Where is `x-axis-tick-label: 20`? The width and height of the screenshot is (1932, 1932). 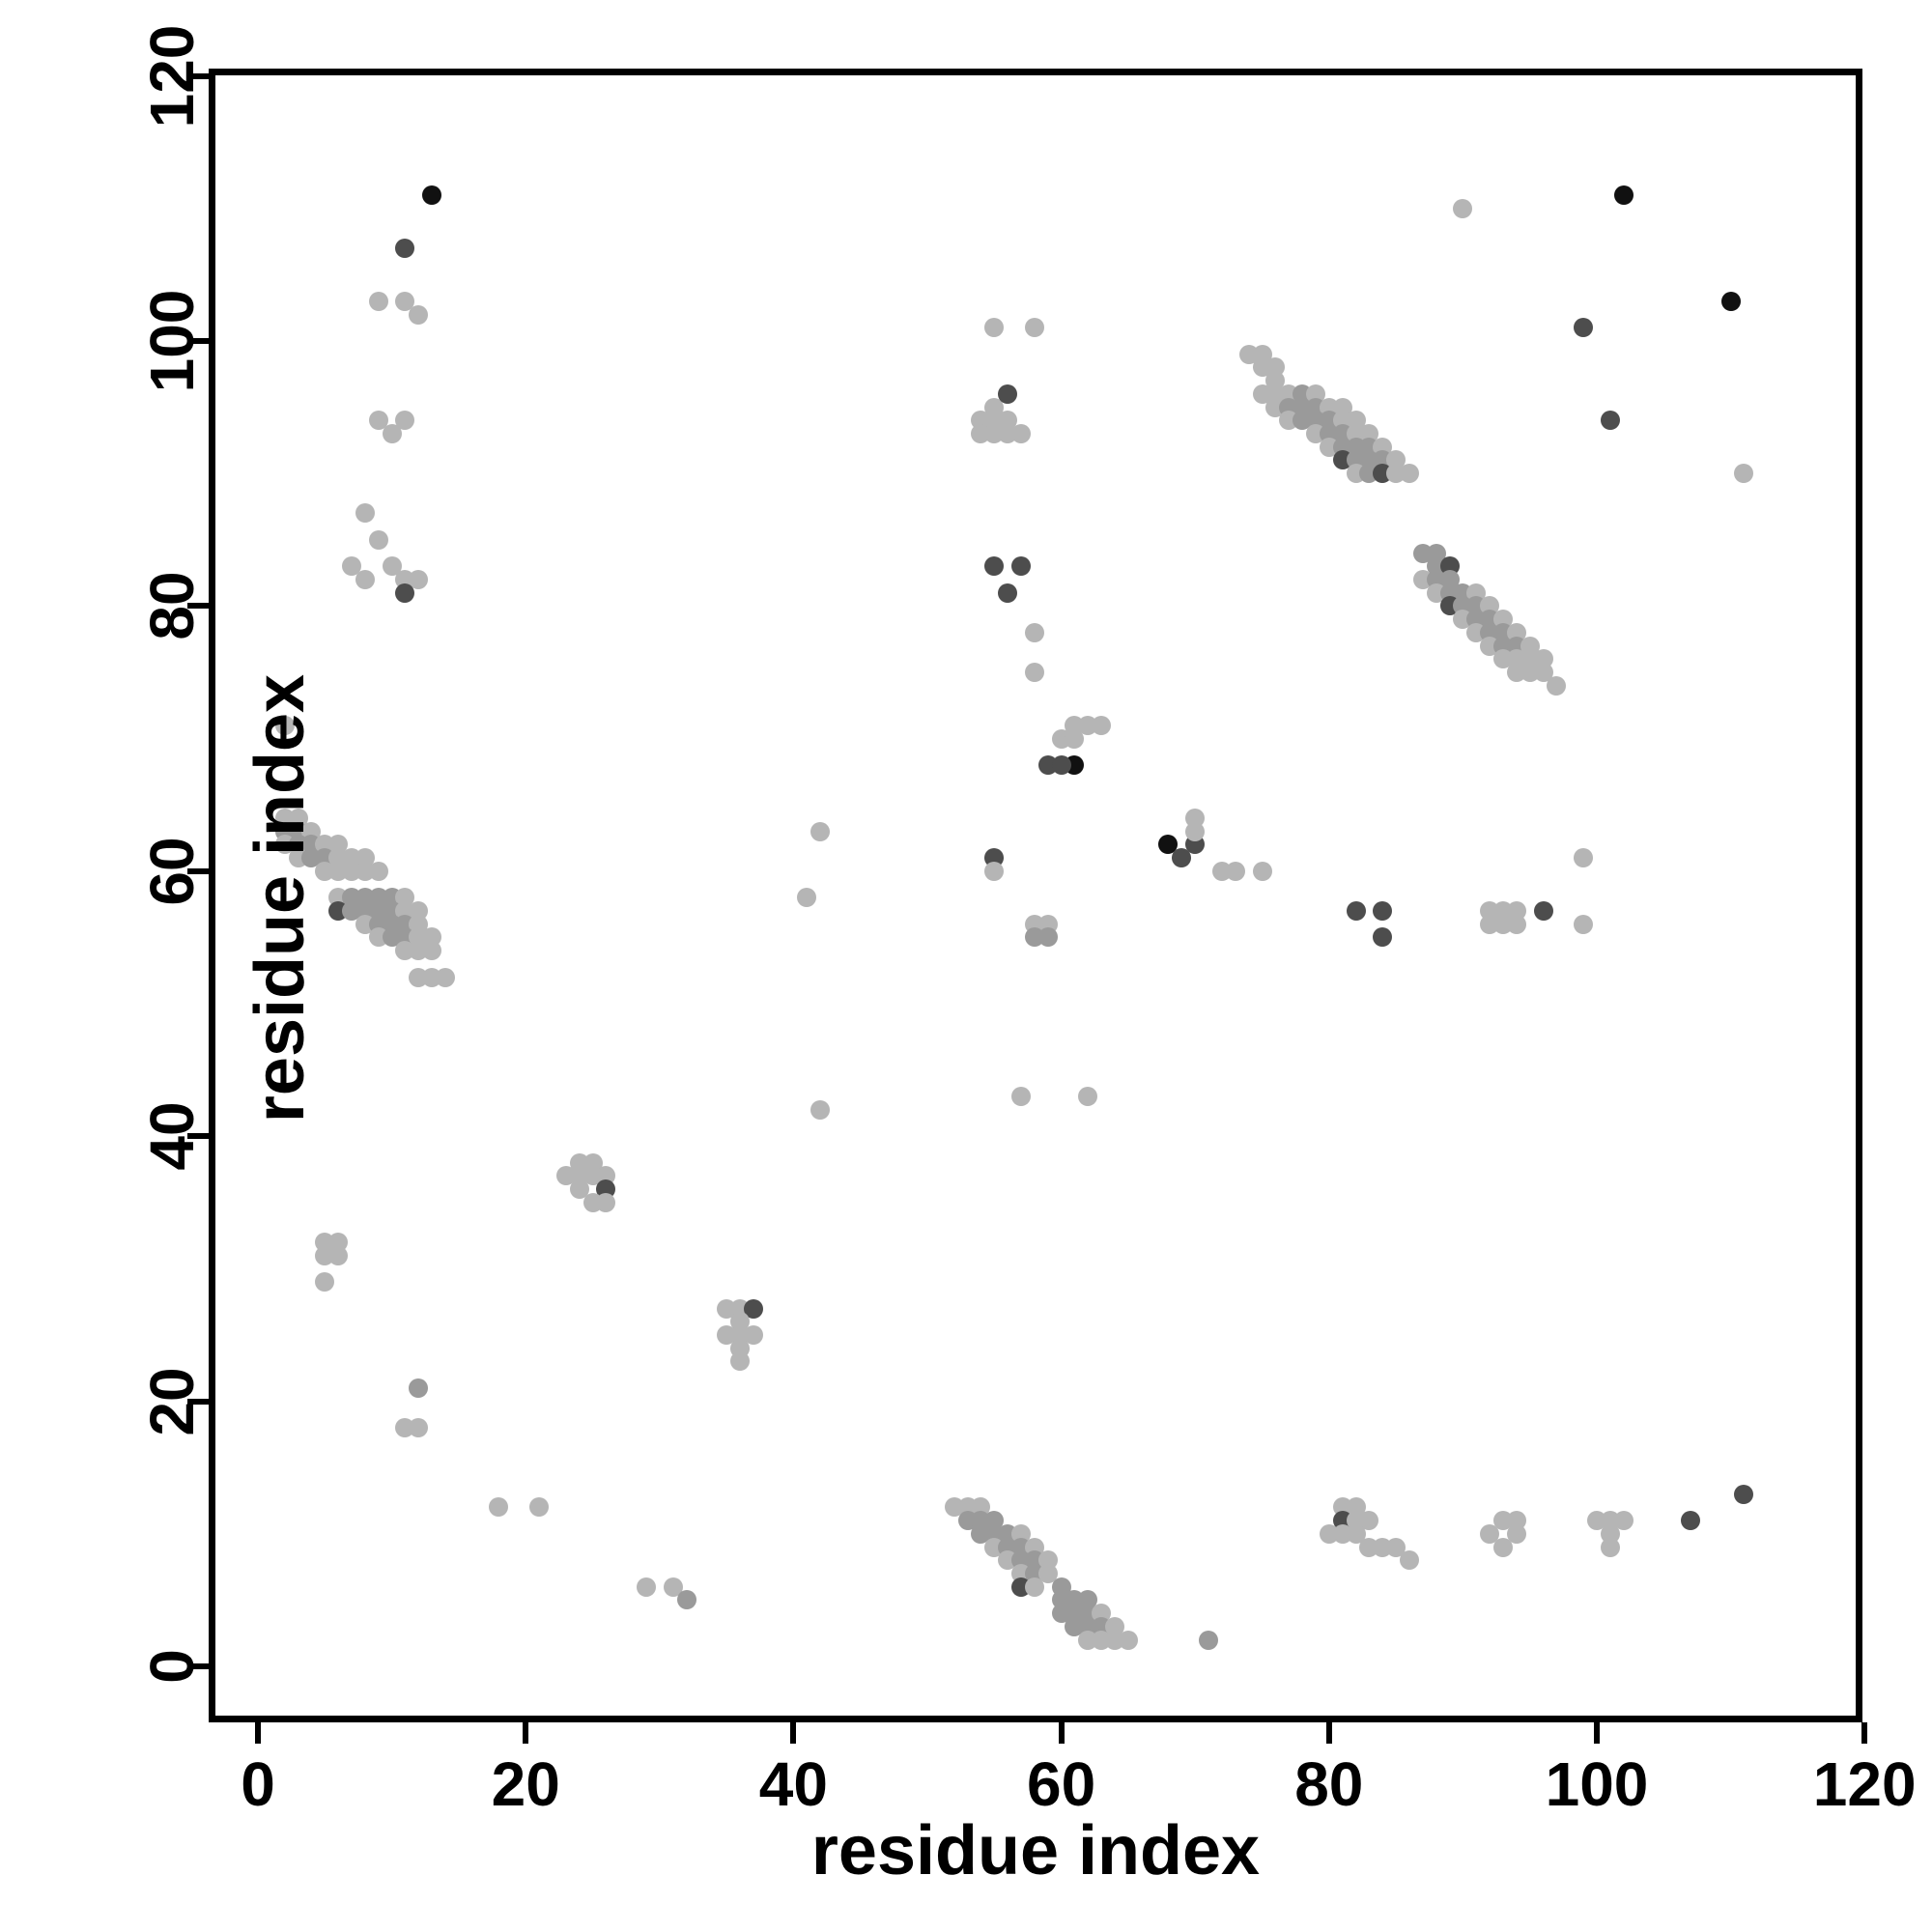
x-axis-tick-label: 20 is located at coordinates (525, 1784).